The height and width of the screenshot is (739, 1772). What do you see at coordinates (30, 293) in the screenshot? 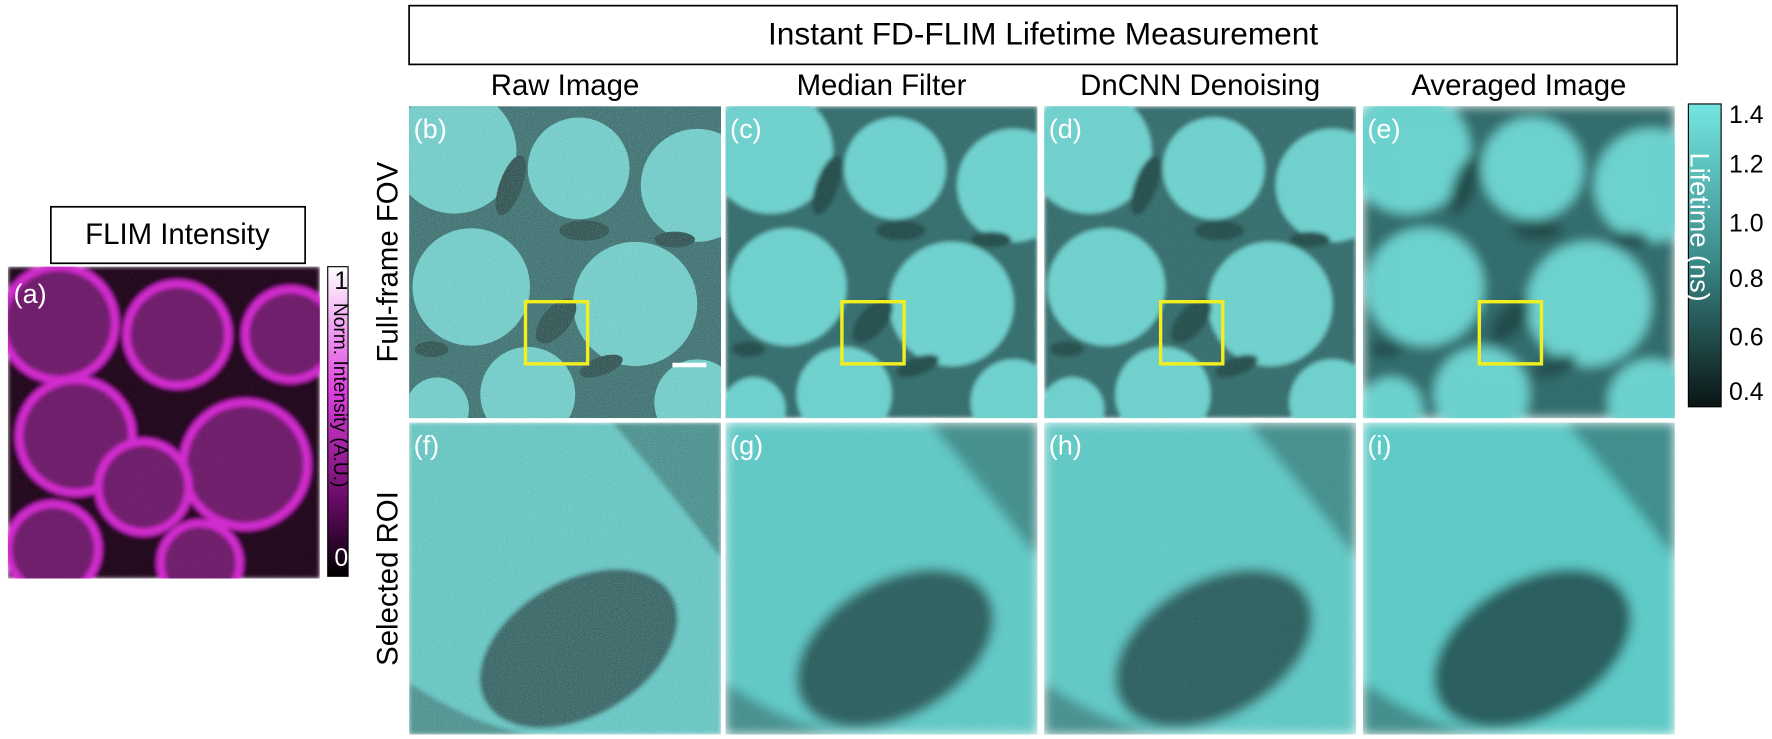
I see `panel-label: (a)` at bounding box center [30, 293].